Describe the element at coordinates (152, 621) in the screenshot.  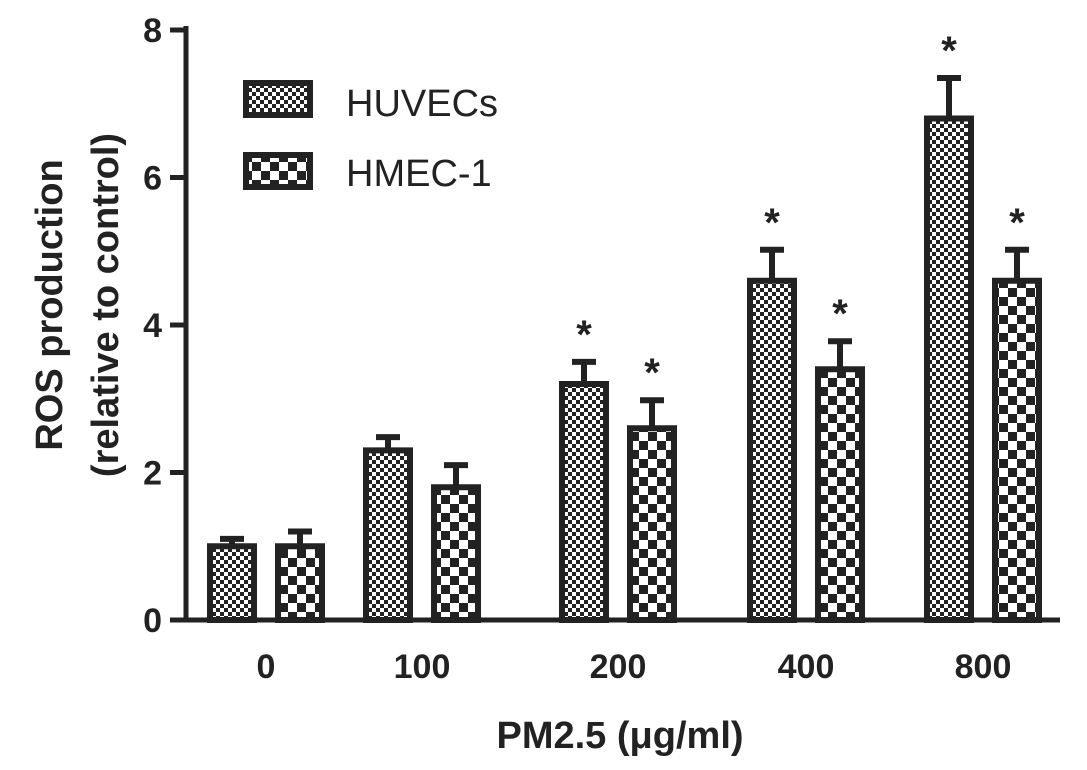
I see `y-tick-label: 0` at that location.